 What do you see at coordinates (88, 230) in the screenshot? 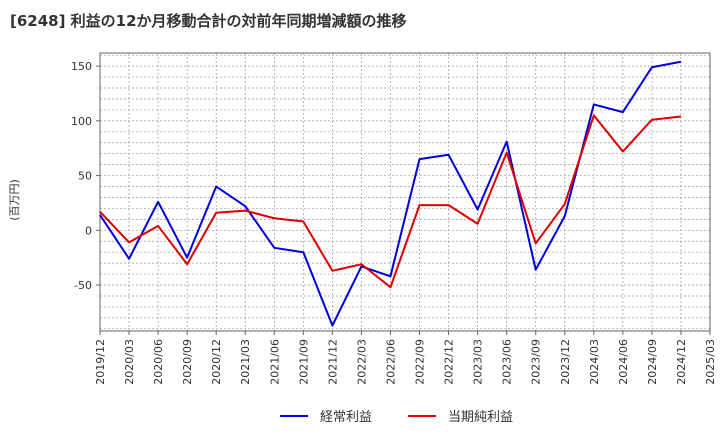
I see `y-tick-label: 0` at bounding box center [88, 230].